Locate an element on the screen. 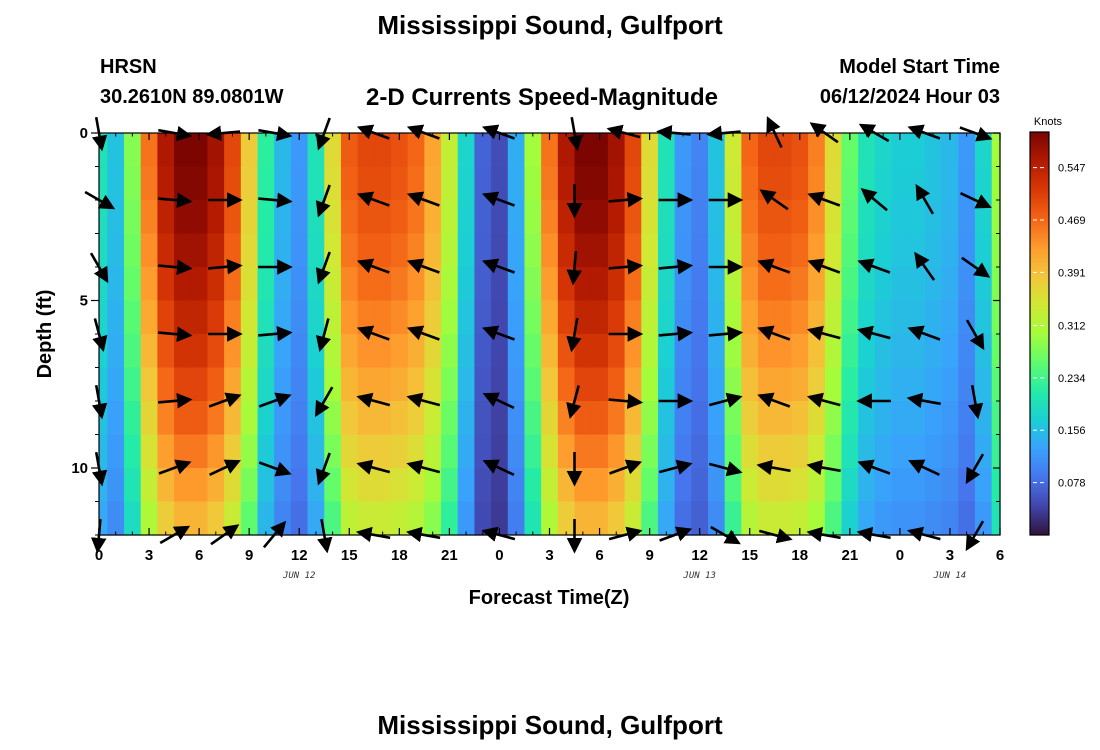 This screenshot has width=1100, height=750. bottom-title: Mississippi Sound, Gulfport is located at coordinates (550, 725).